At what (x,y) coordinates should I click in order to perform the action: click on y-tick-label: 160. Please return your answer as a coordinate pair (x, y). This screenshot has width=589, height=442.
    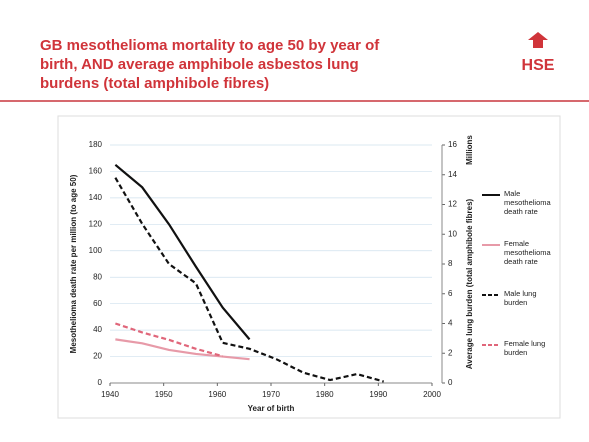
    Looking at the image, I should click on (96, 171).